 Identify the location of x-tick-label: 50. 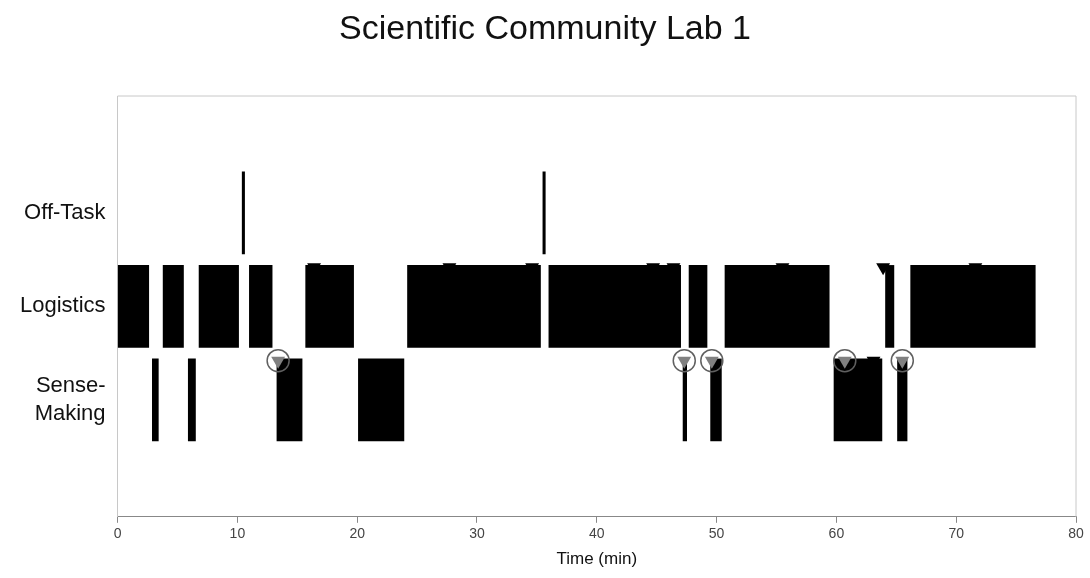
(716, 533).